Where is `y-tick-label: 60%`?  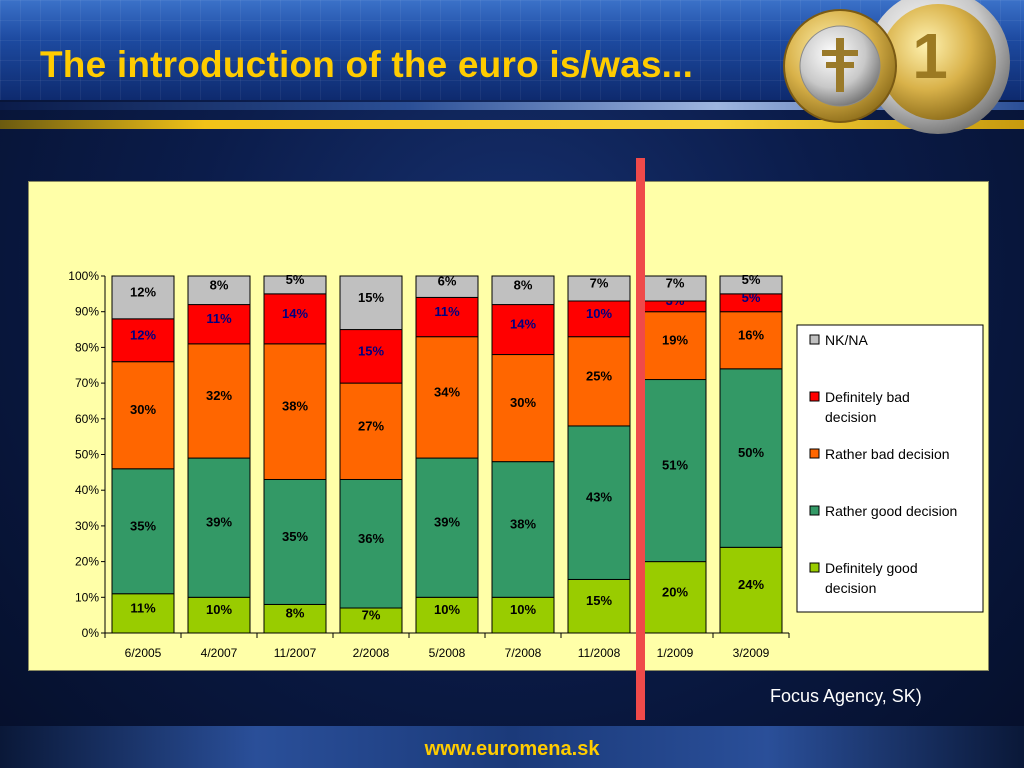
y-tick-label: 60% is located at coordinates (87, 419).